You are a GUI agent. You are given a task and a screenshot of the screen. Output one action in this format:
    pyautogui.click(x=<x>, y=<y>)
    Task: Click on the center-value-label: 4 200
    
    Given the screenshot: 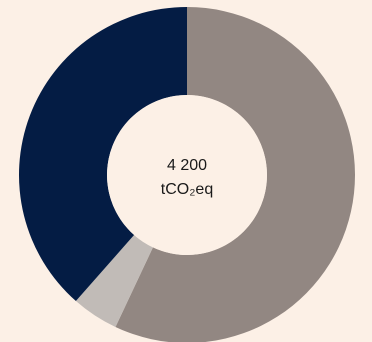 What is the action you would take?
    pyautogui.click(x=187, y=165)
    